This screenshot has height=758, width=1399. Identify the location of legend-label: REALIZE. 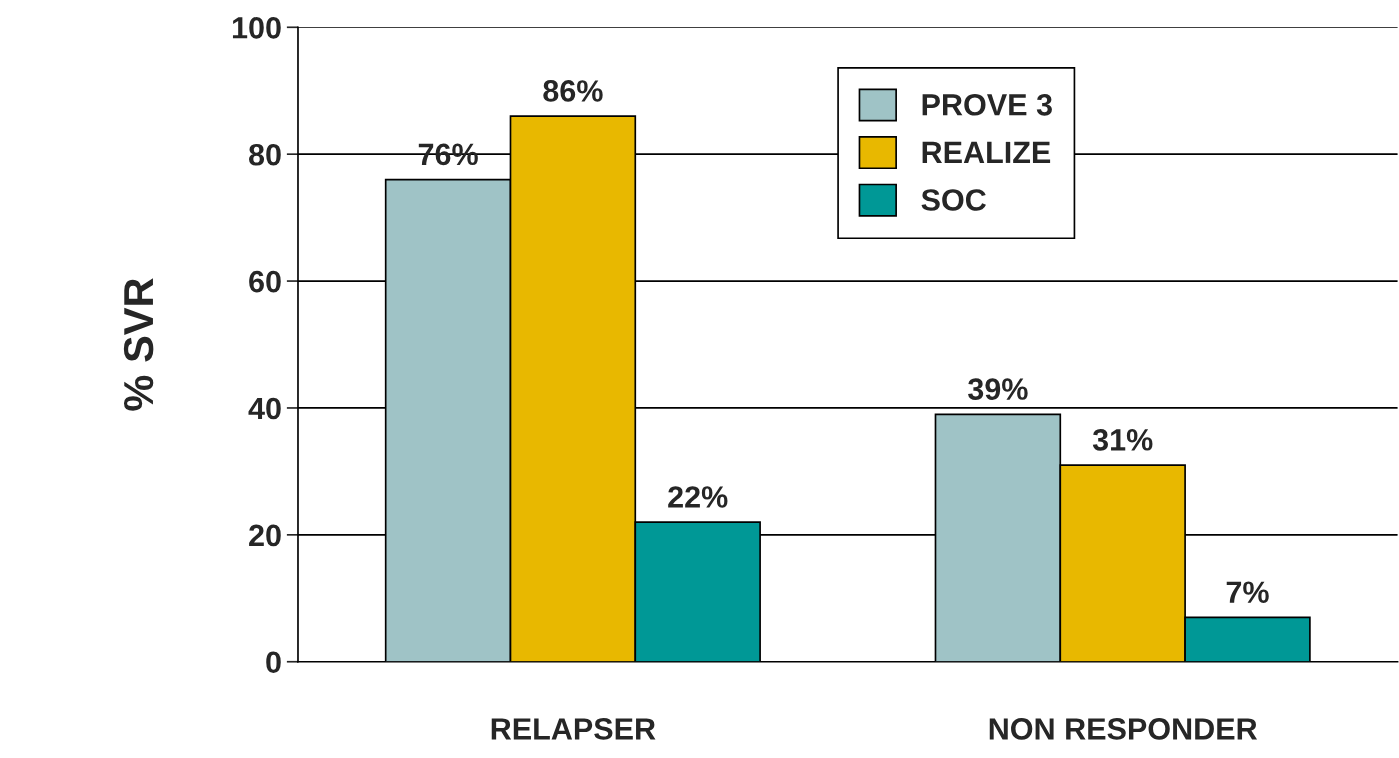
(986, 152).